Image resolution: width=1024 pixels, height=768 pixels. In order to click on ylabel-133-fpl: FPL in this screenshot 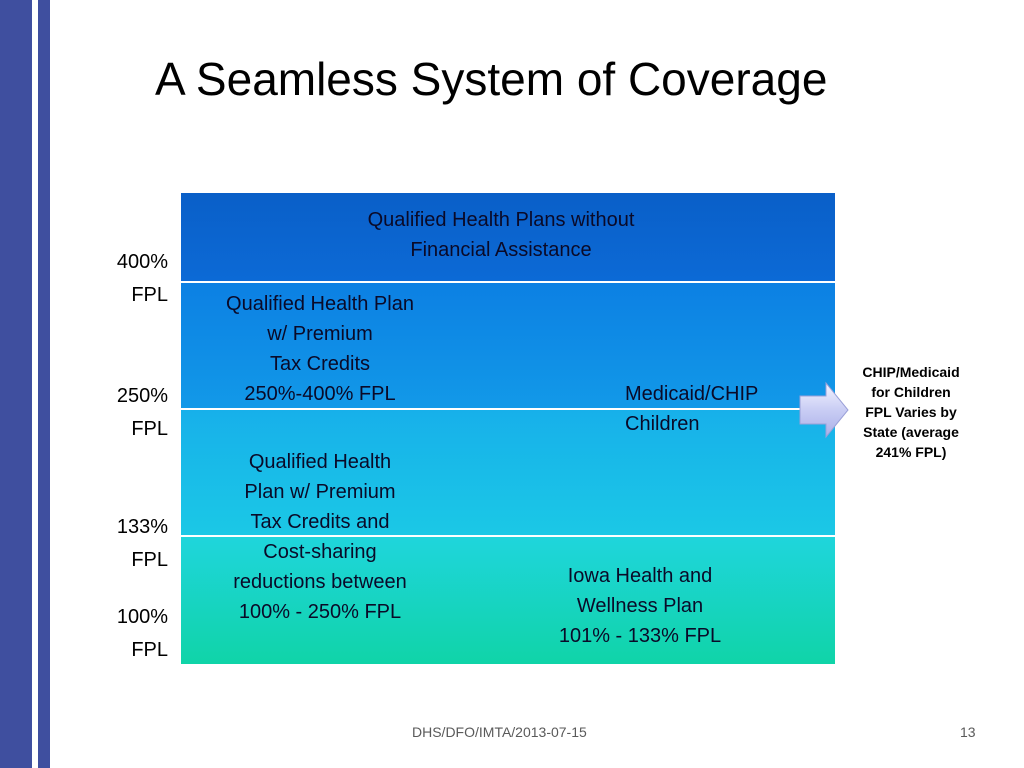, I will do `click(149, 560)`.